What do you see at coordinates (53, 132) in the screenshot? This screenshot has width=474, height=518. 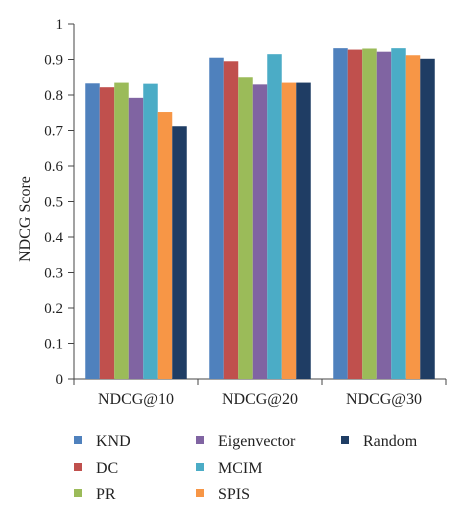 I see `y-tick-label: 0.7` at bounding box center [53, 132].